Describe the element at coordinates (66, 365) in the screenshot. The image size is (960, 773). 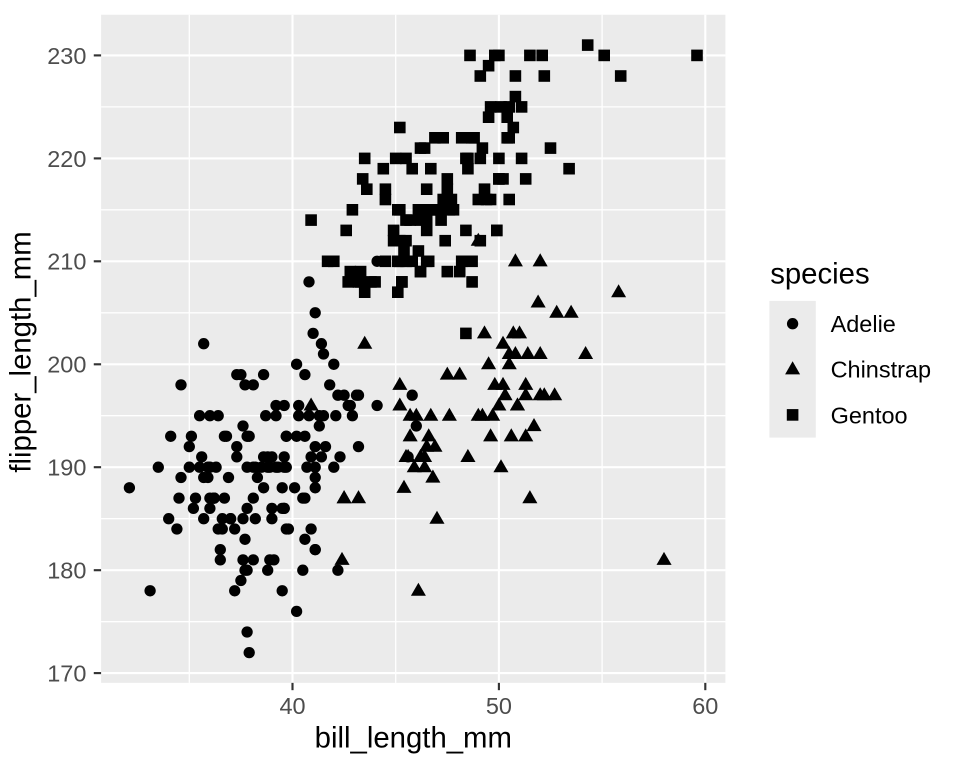
I see `svg-text: 200` at that location.